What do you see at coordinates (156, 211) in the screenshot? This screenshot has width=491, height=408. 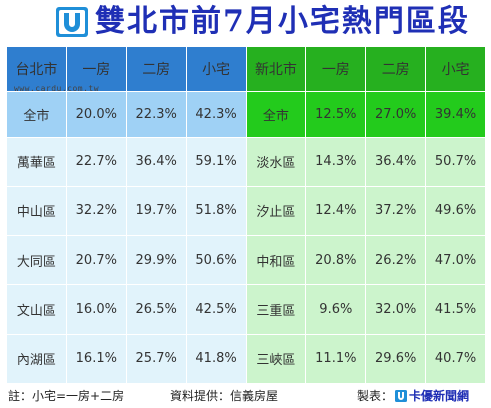 I see `table-cell: 19.7%` at bounding box center [156, 211].